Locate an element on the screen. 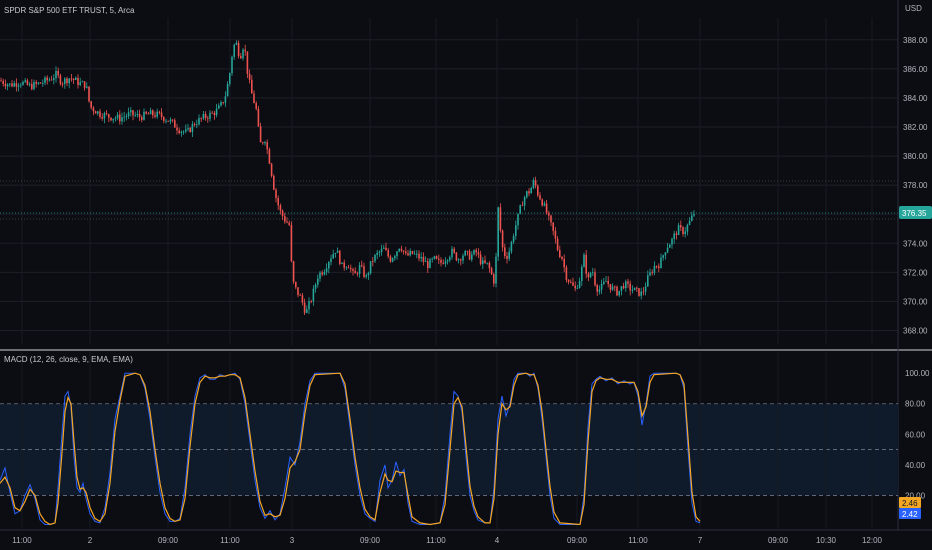 The width and height of the screenshot is (932, 550). indicator-value-badges: 2.46 2.42 is located at coordinates (910, 508).